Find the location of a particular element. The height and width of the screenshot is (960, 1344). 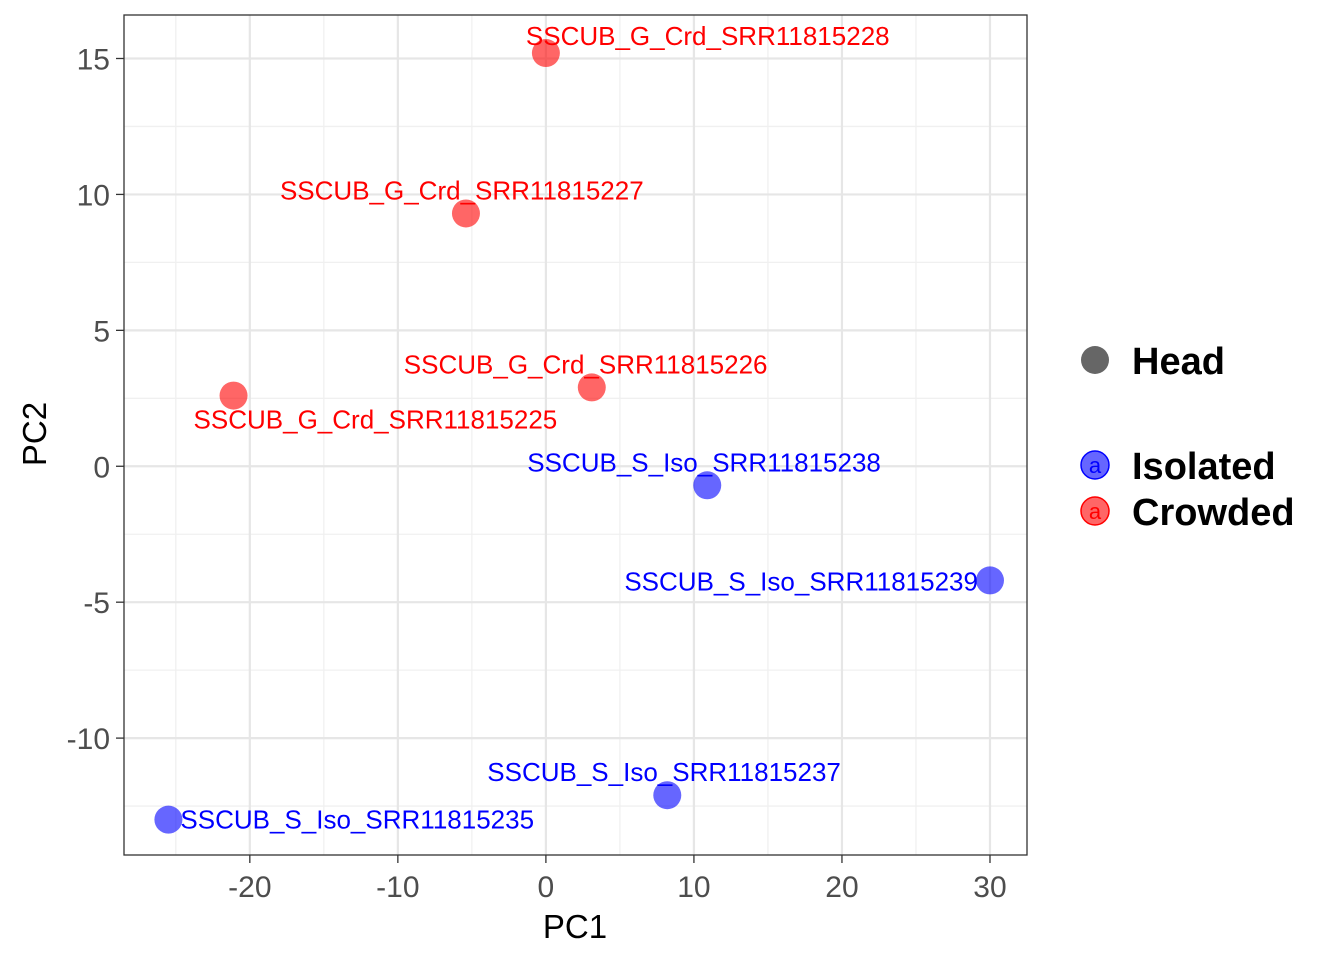

x-tick-label: 0 is located at coordinates (546, 887).